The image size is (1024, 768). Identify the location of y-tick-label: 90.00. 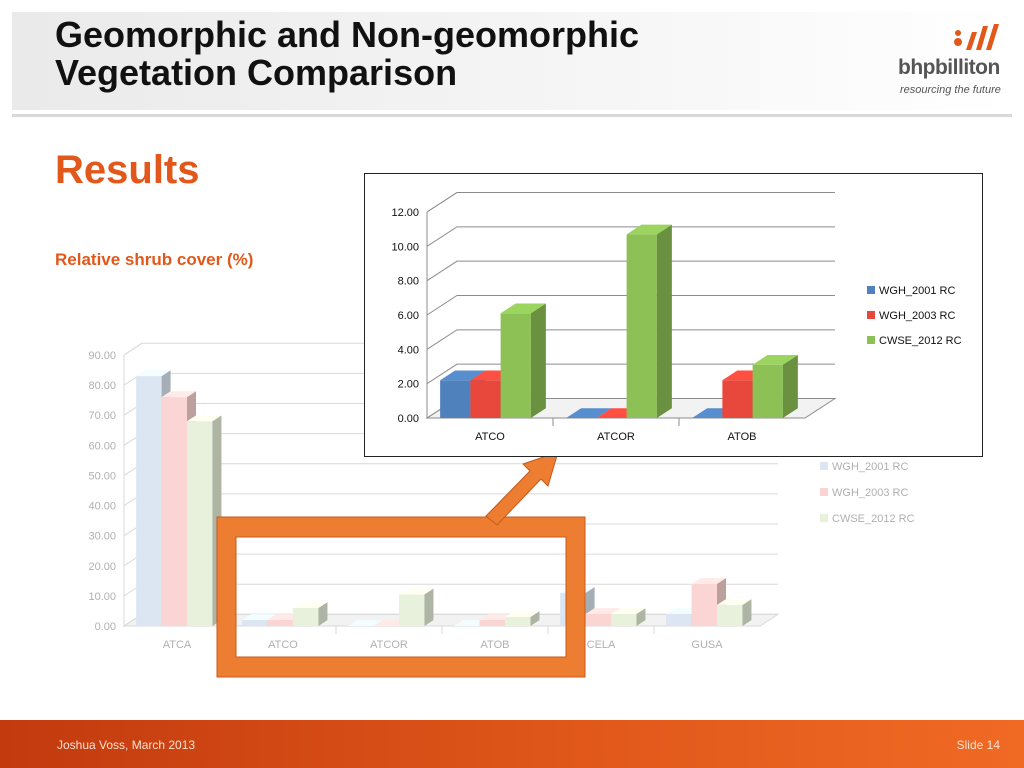
(102, 356).